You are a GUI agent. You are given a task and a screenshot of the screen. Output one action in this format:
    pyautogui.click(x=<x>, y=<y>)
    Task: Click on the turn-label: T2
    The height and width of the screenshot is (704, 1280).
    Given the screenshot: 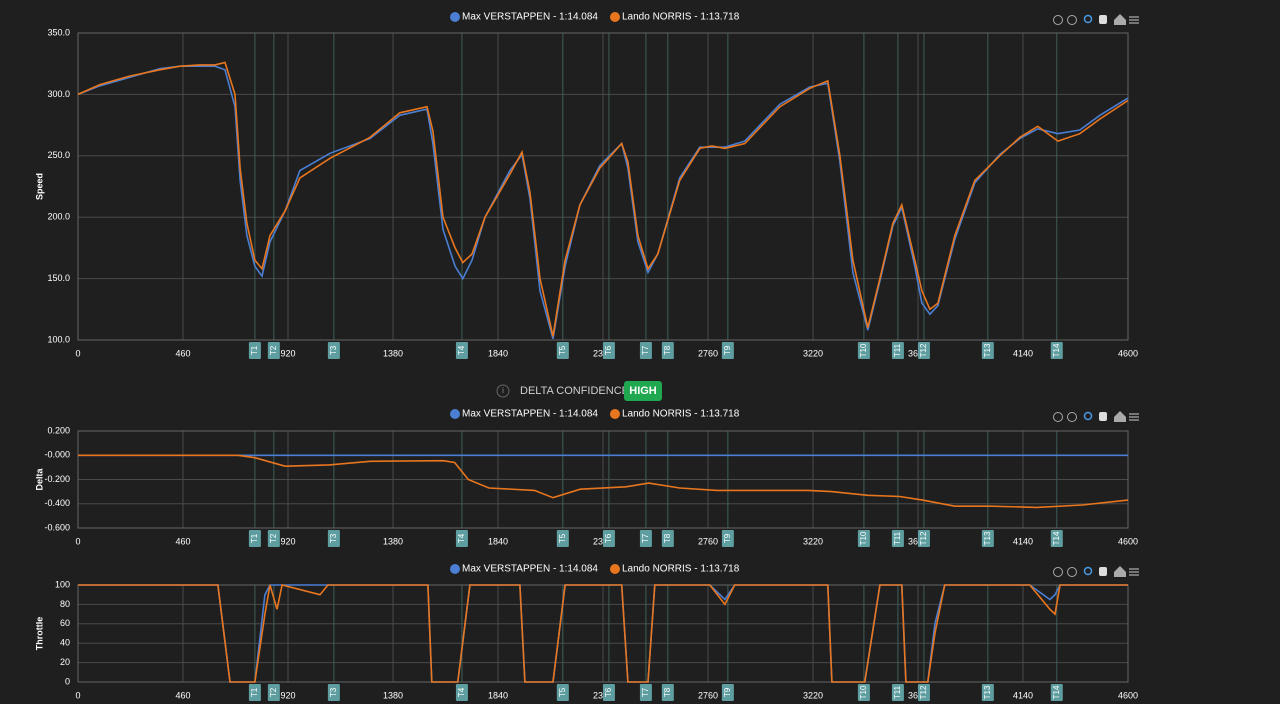 What is the action you would take?
    pyautogui.click(x=273, y=692)
    